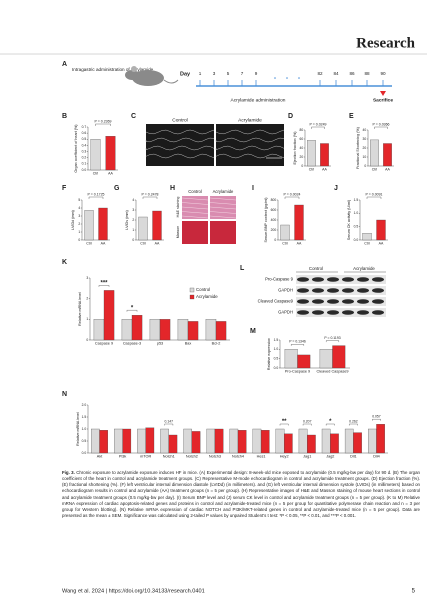  What do you see at coordinates (258, 100) in the screenshot?
I see `period-label: Acrylamide administration` at bounding box center [258, 100].